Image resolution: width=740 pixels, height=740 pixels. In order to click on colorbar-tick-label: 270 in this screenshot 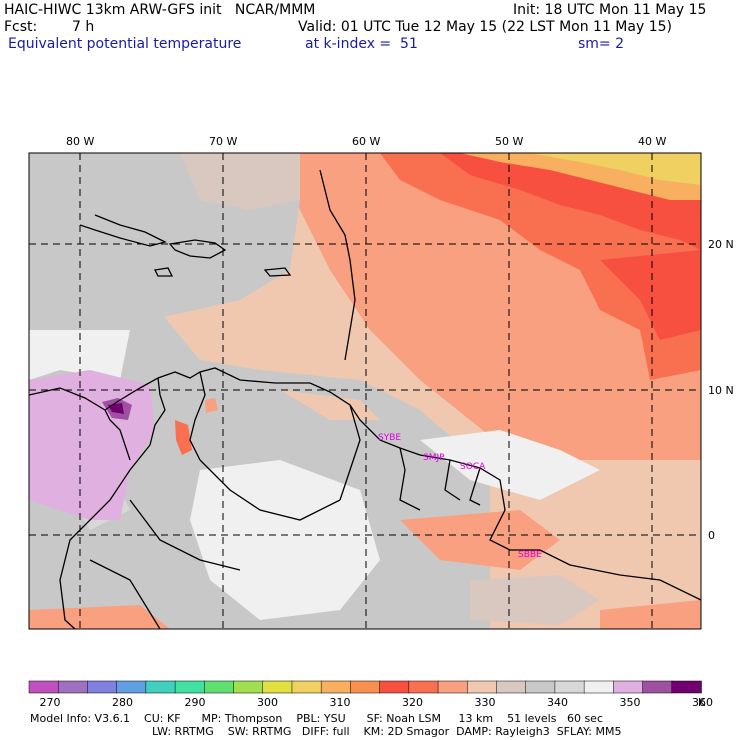, I will do `click(50, 702)`.